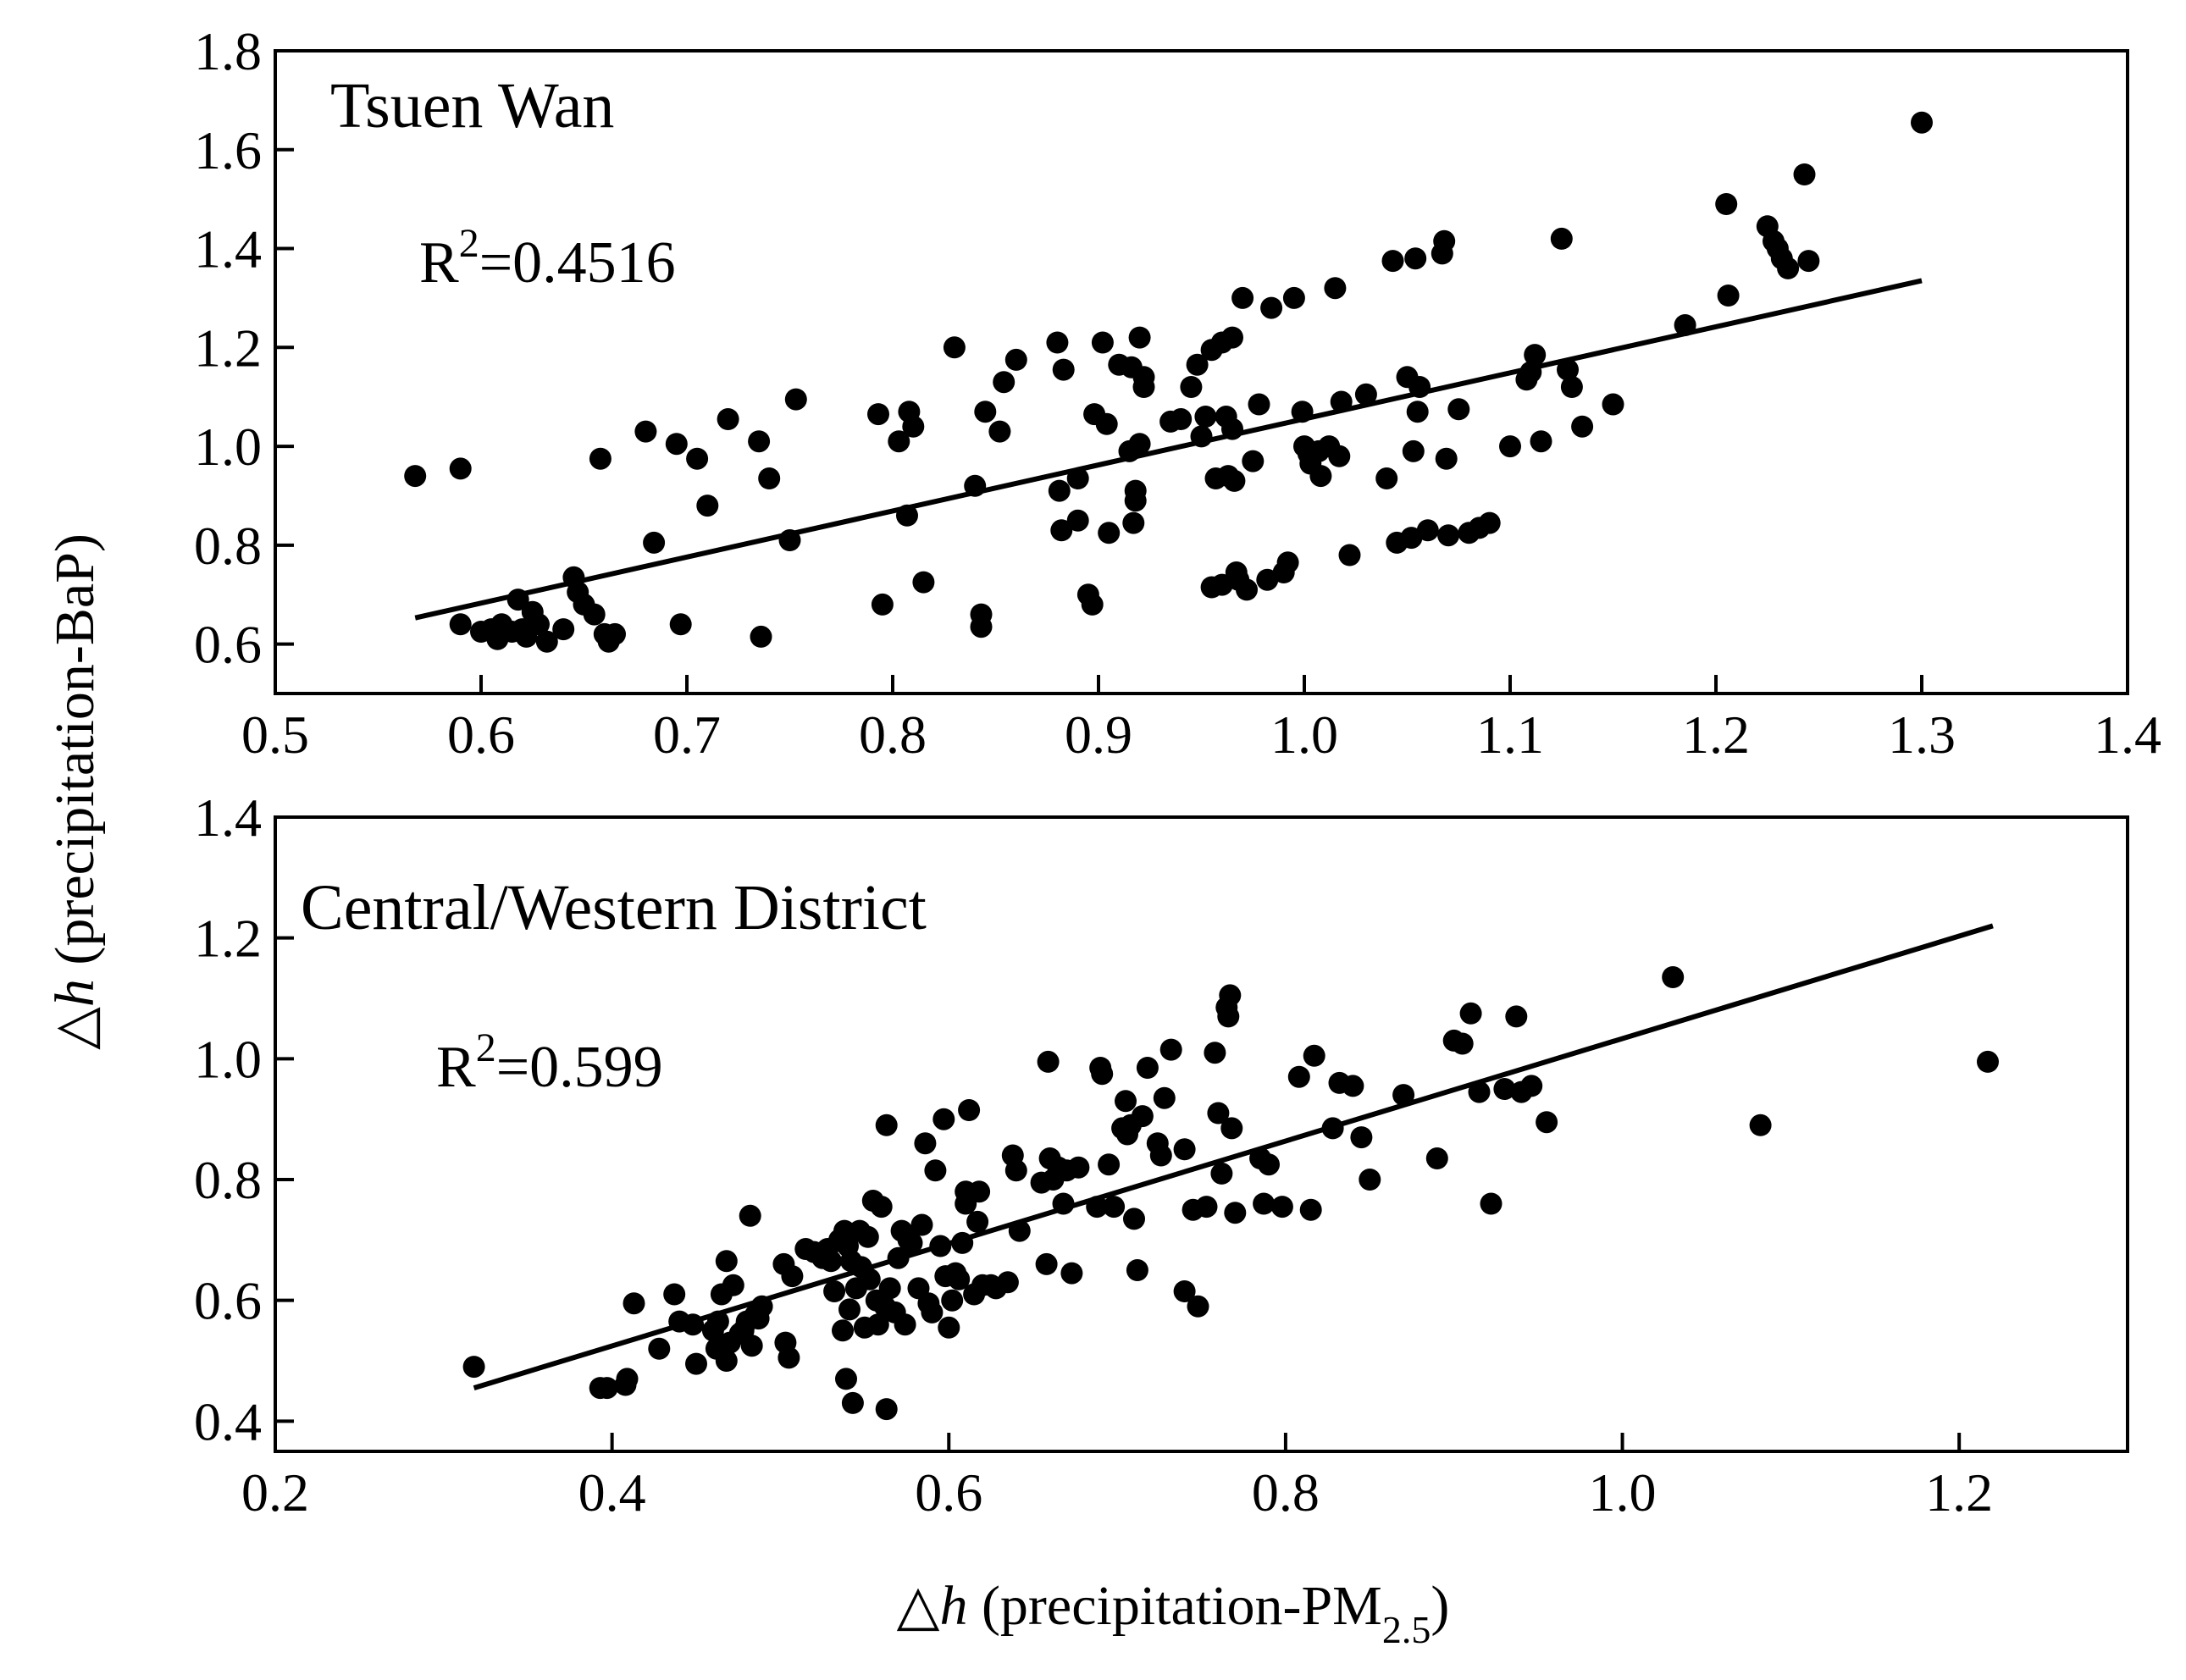  Describe the element at coordinates (1922, 735) in the screenshot. I see `x-tick-label: 1.3` at that location.